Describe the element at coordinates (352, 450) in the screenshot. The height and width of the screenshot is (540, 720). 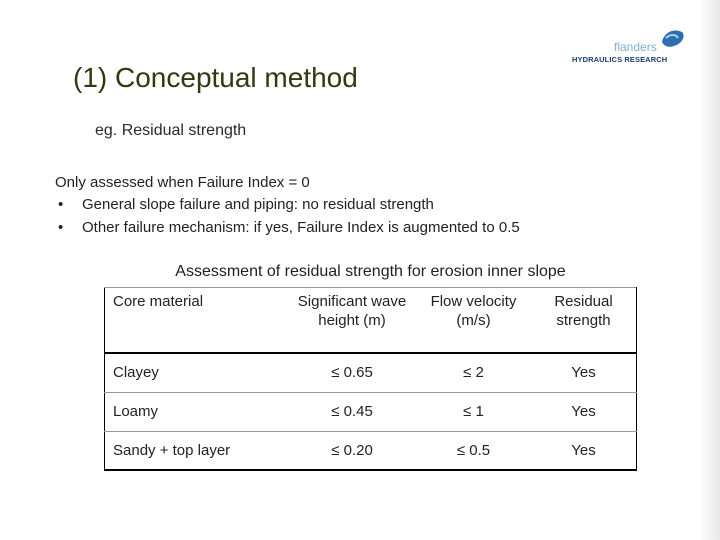
I see `cell: ≤ 0.20` at that location.